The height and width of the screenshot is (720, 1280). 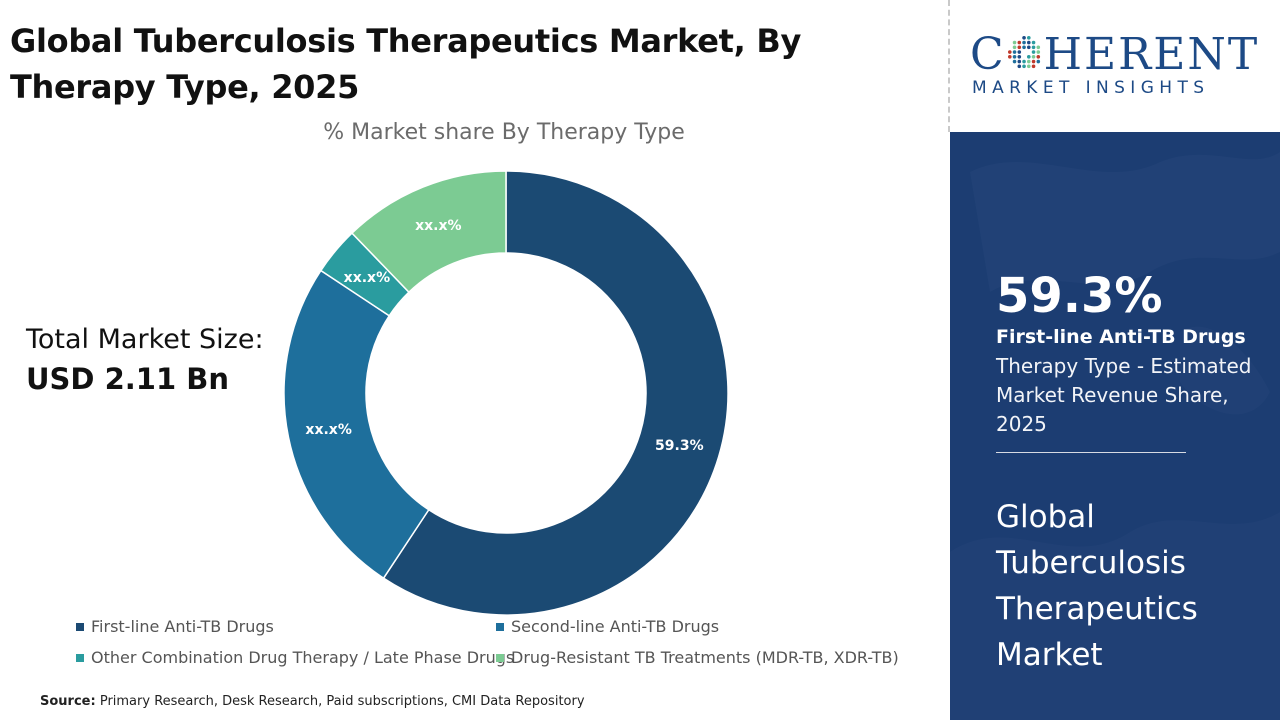 What do you see at coordinates (1023, 52) in the screenshot?
I see `logo-dots-icon` at bounding box center [1023, 52].